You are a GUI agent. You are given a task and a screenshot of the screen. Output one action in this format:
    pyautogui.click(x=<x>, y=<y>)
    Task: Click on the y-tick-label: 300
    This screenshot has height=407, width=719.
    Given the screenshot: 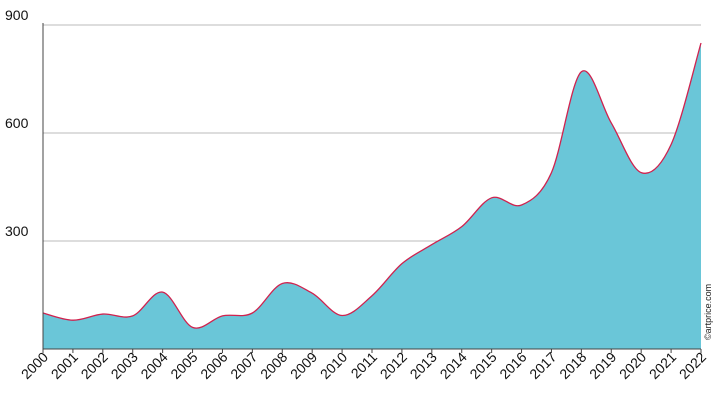 What is the action you would take?
    pyautogui.click(x=17, y=231)
    